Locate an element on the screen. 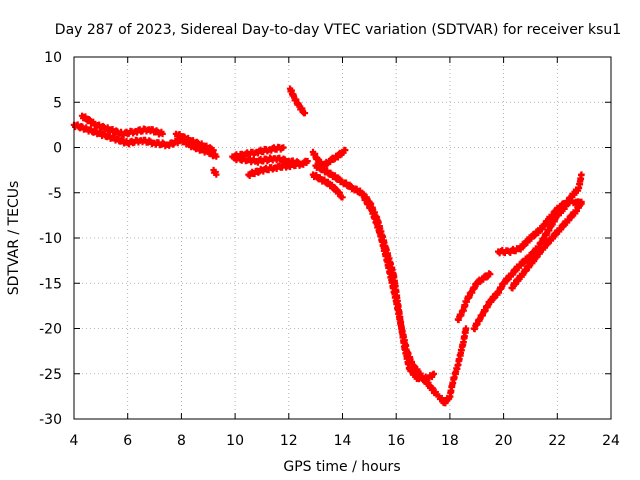  x-tick-label: 14 is located at coordinates (343, 441).